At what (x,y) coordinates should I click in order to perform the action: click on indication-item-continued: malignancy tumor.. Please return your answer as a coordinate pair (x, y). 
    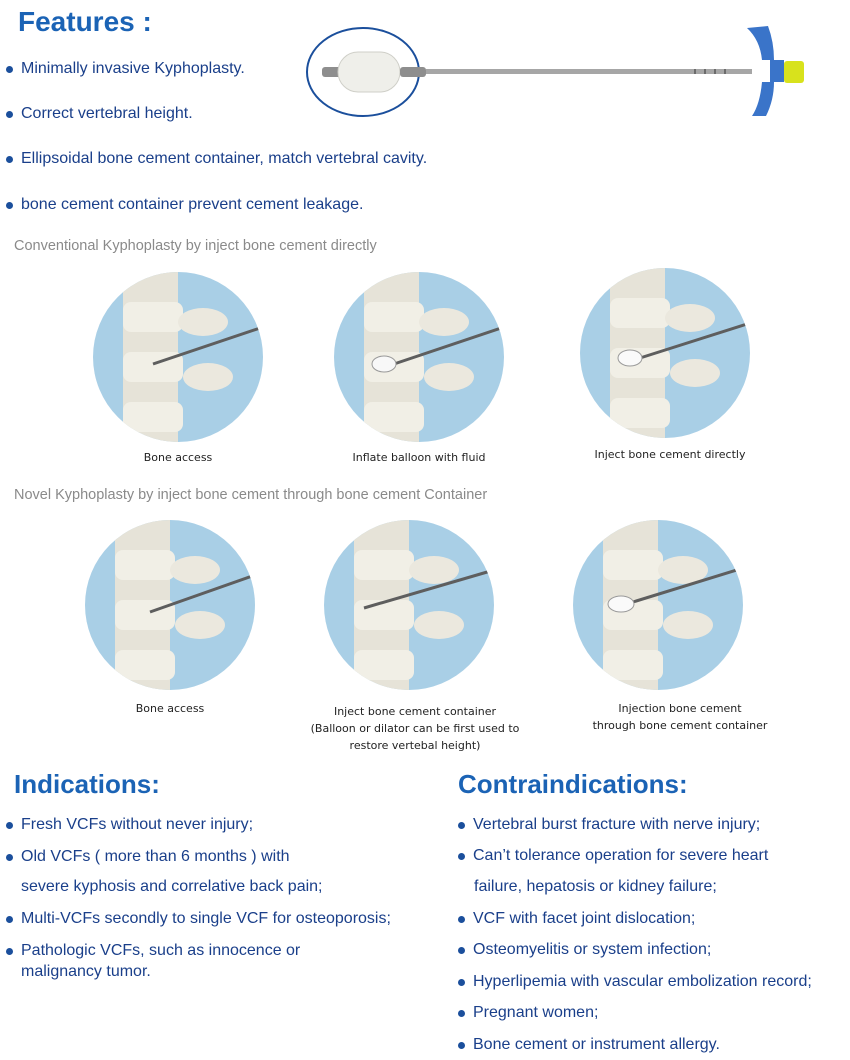
    Looking at the image, I should click on (86, 971).